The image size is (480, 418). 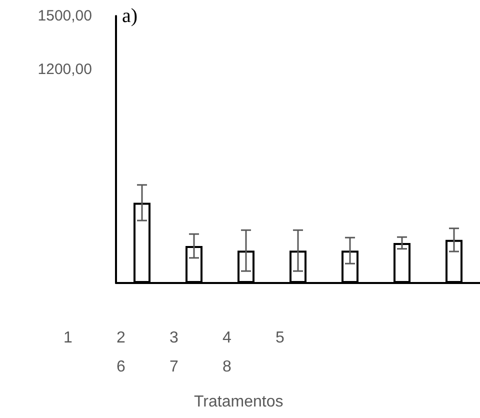 I want to click on text: 3, so click(x=174, y=338).